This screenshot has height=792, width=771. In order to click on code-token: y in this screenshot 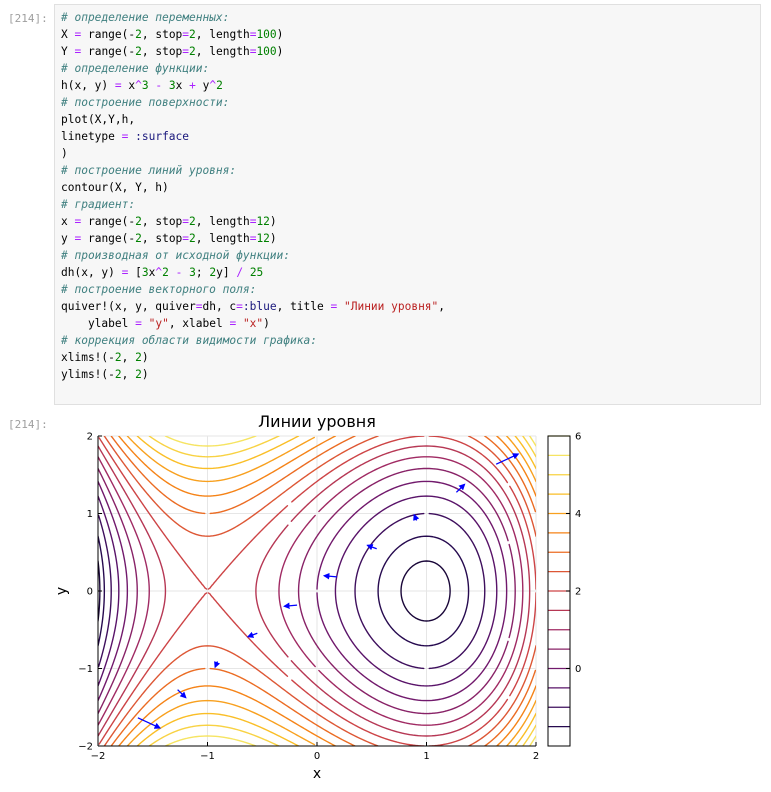, I will do `click(68, 238)`.